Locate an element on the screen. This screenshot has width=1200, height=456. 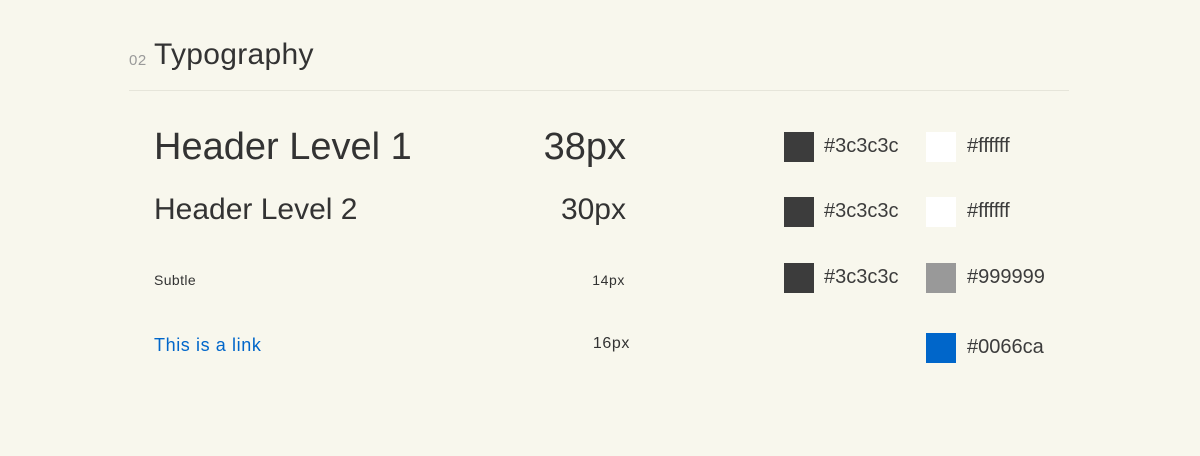
sample-header-level-2: Header Level 2 is located at coordinates (256, 209).